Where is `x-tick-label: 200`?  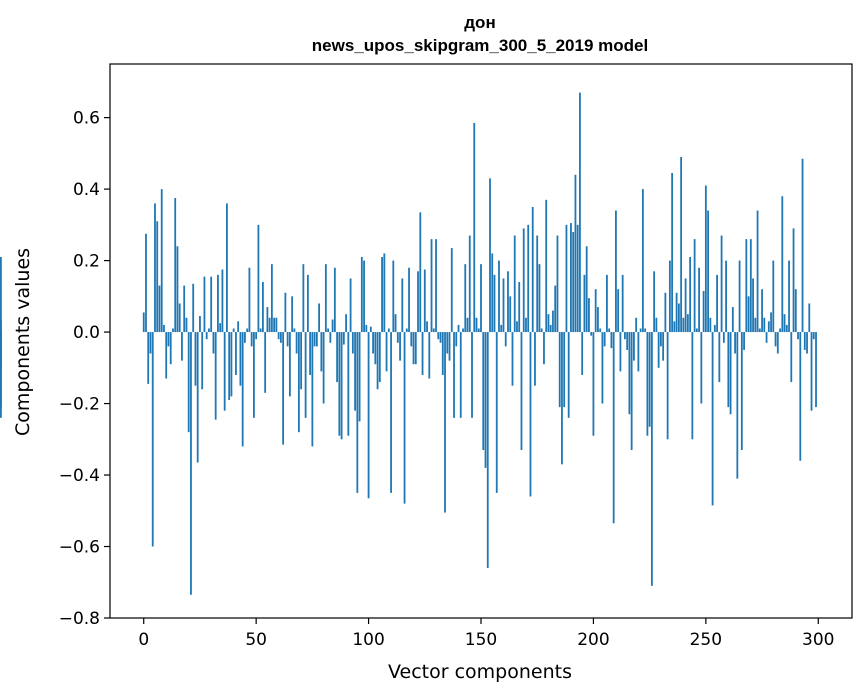
x-tick-label: 200 is located at coordinates (593, 640).